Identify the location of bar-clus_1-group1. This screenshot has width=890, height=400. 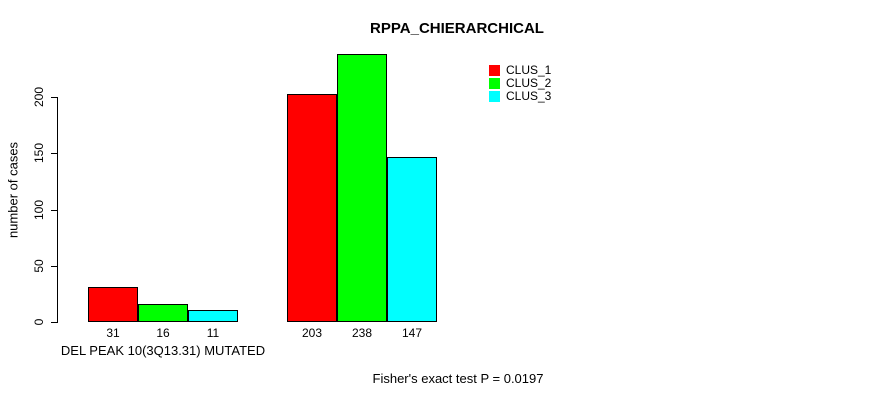
(113, 304).